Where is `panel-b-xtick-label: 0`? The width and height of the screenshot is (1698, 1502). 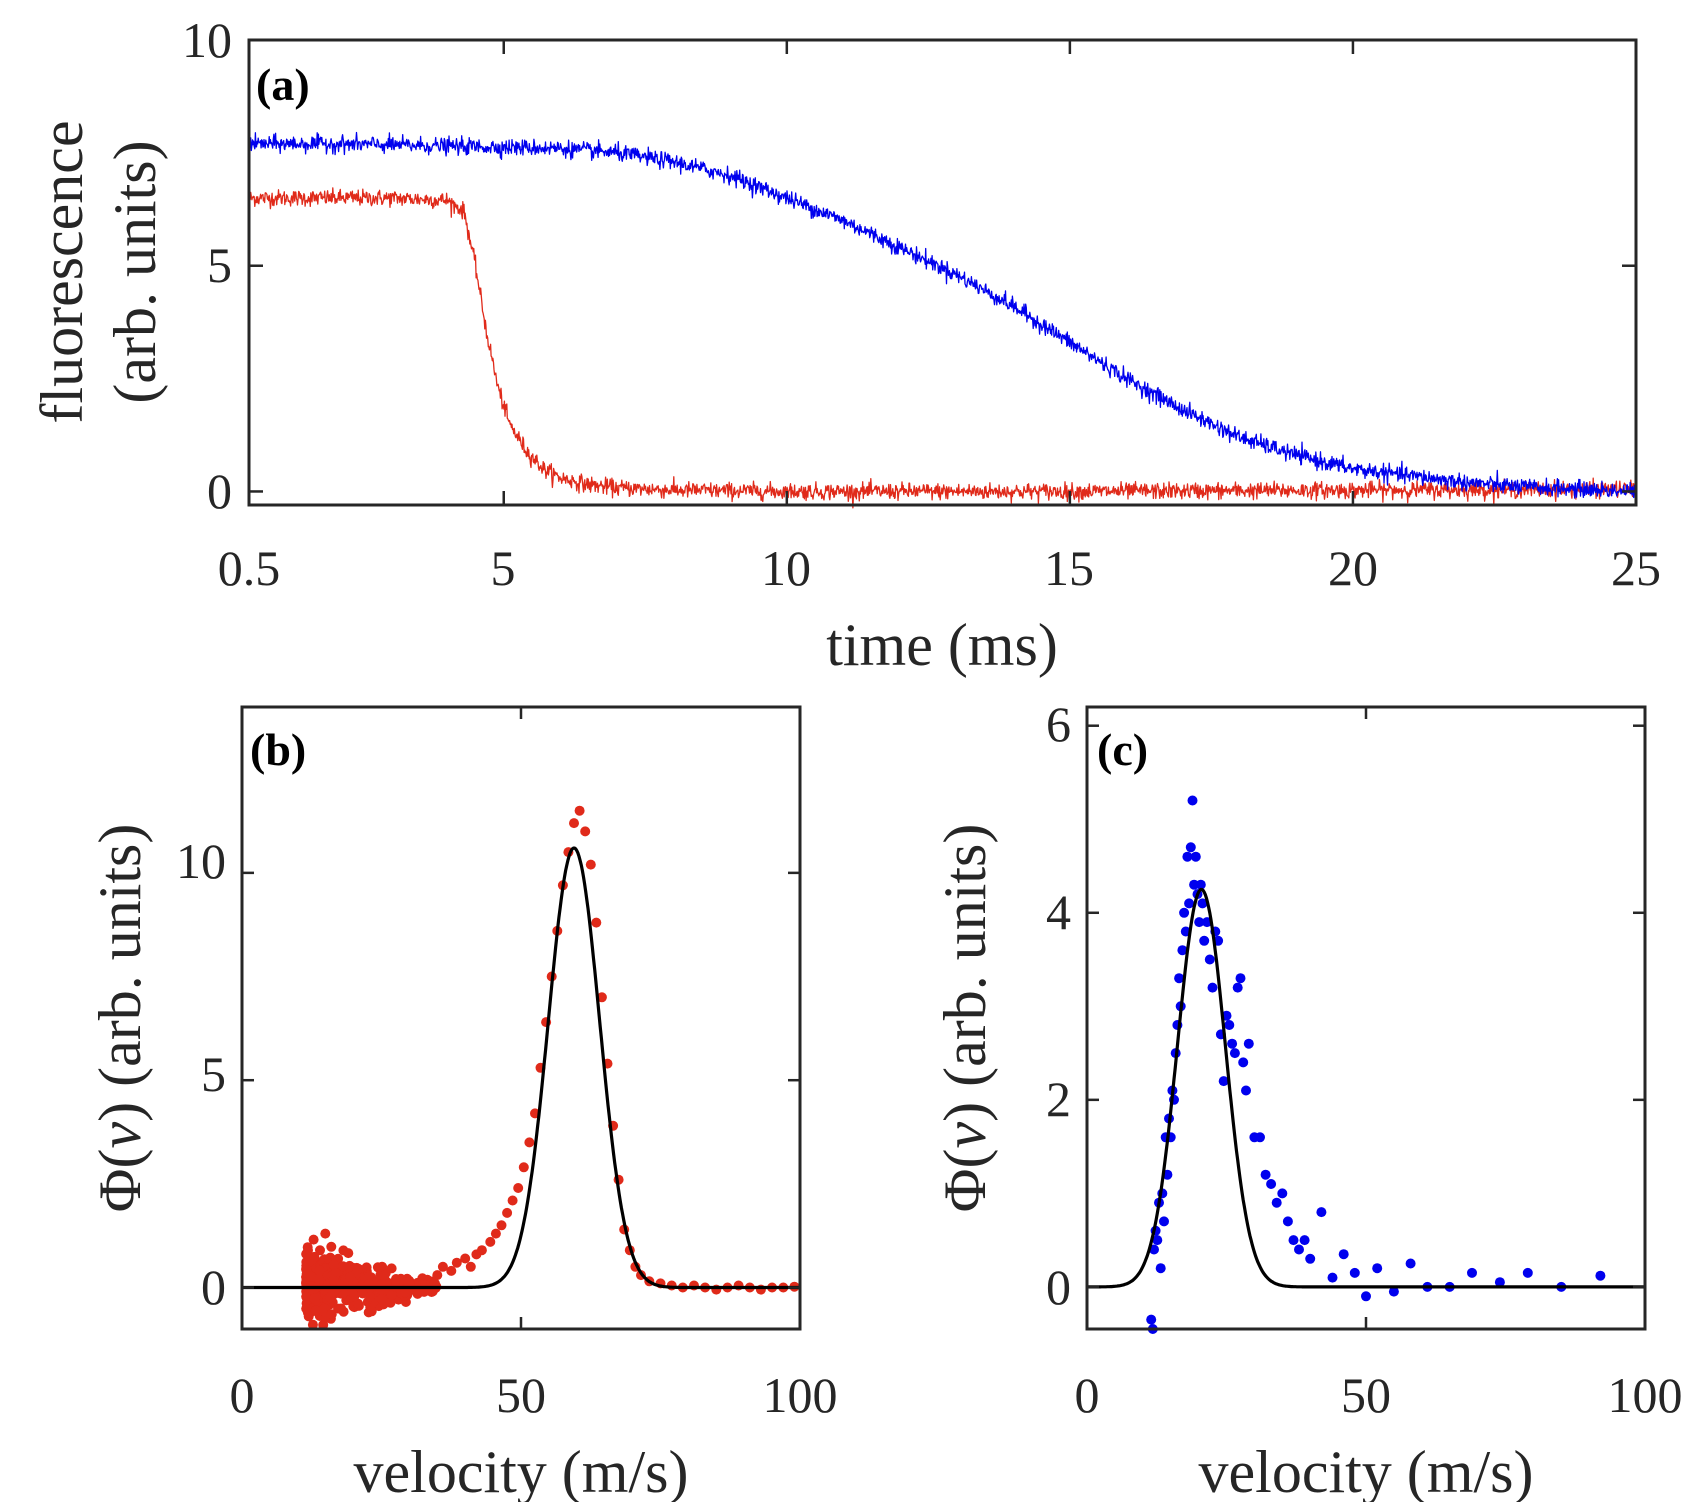 panel-b-xtick-label: 0 is located at coordinates (242, 1395).